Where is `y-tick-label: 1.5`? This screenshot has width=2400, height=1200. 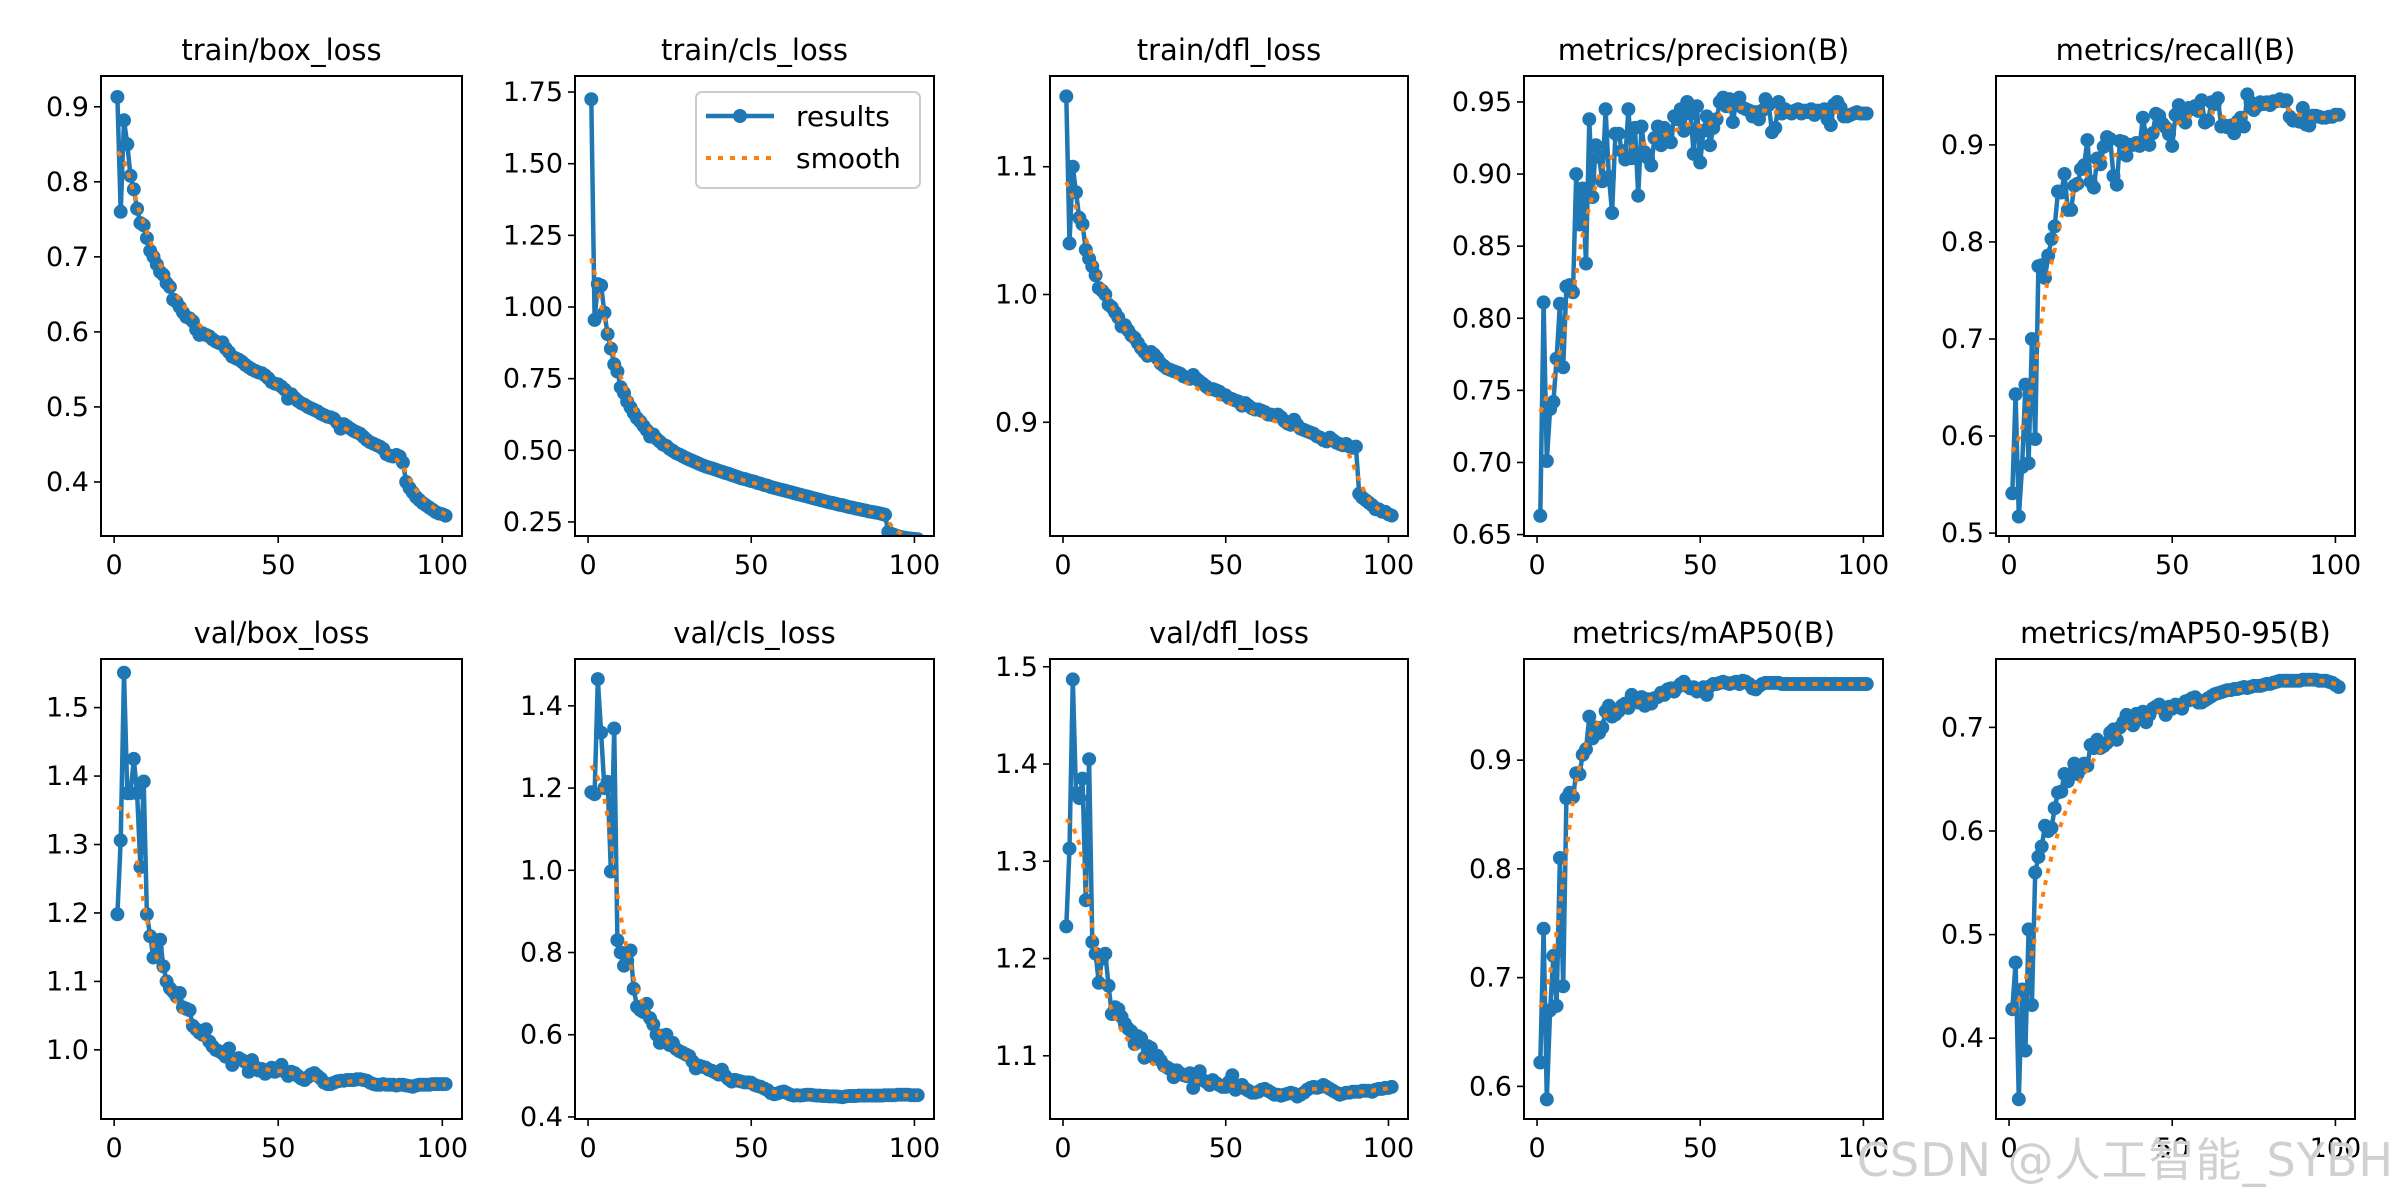
y-tick-label: 1.5 is located at coordinates (1016, 667).